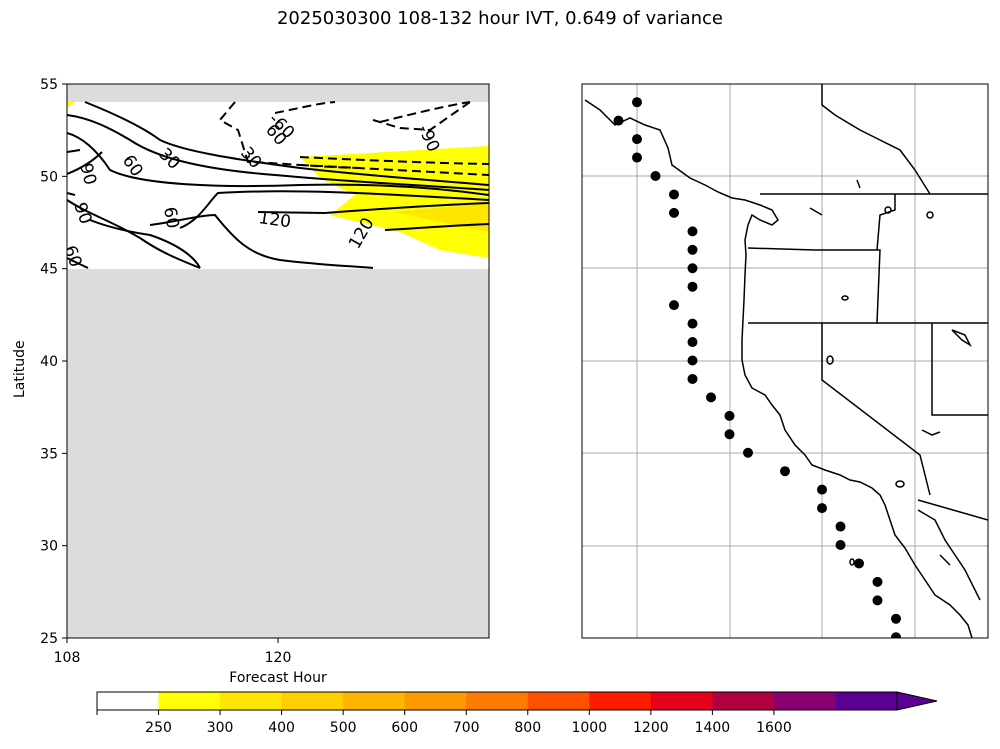 This screenshot has width=1000, height=749. What do you see at coordinates (949, 555) in the screenshot?
I see `baja-gulf-coast` at bounding box center [949, 555].